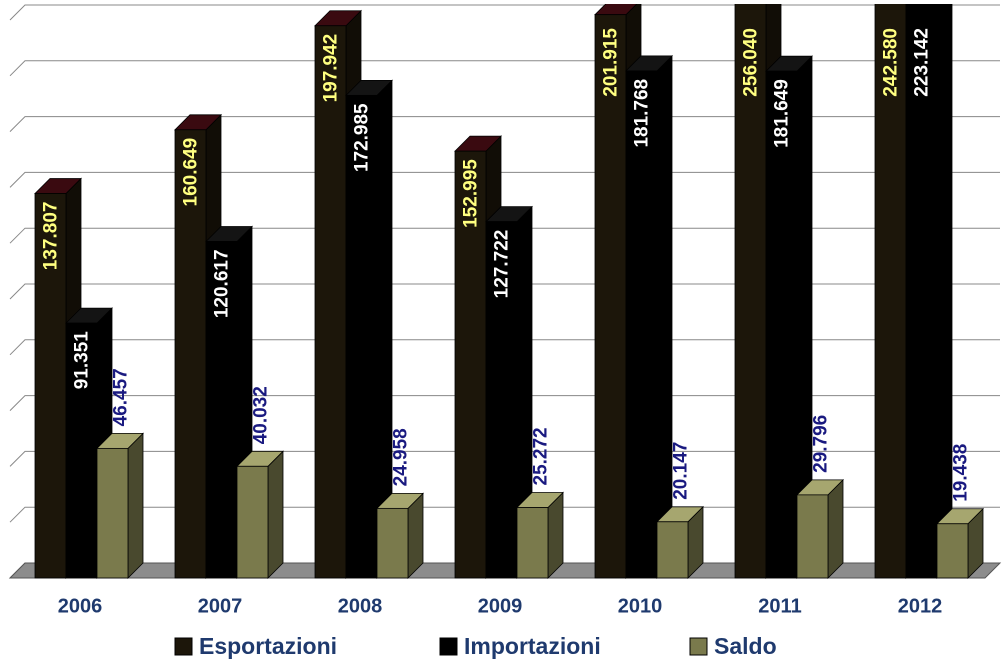 The height and width of the screenshot is (662, 1003). Describe the element at coordinates (220, 606) in the screenshot. I see `x-tick-label: 2007` at that location.